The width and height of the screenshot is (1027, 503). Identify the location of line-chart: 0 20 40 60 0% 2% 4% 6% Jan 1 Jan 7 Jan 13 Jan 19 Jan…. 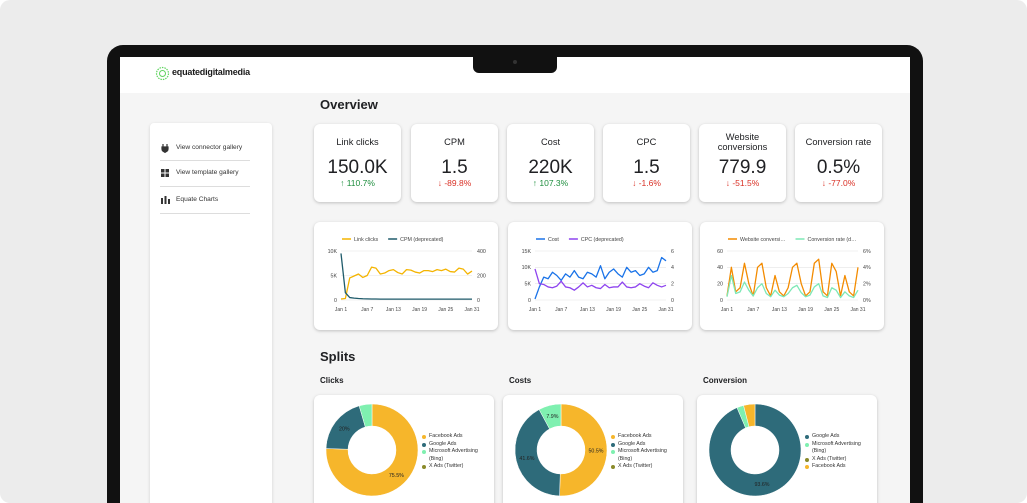
(794, 275).